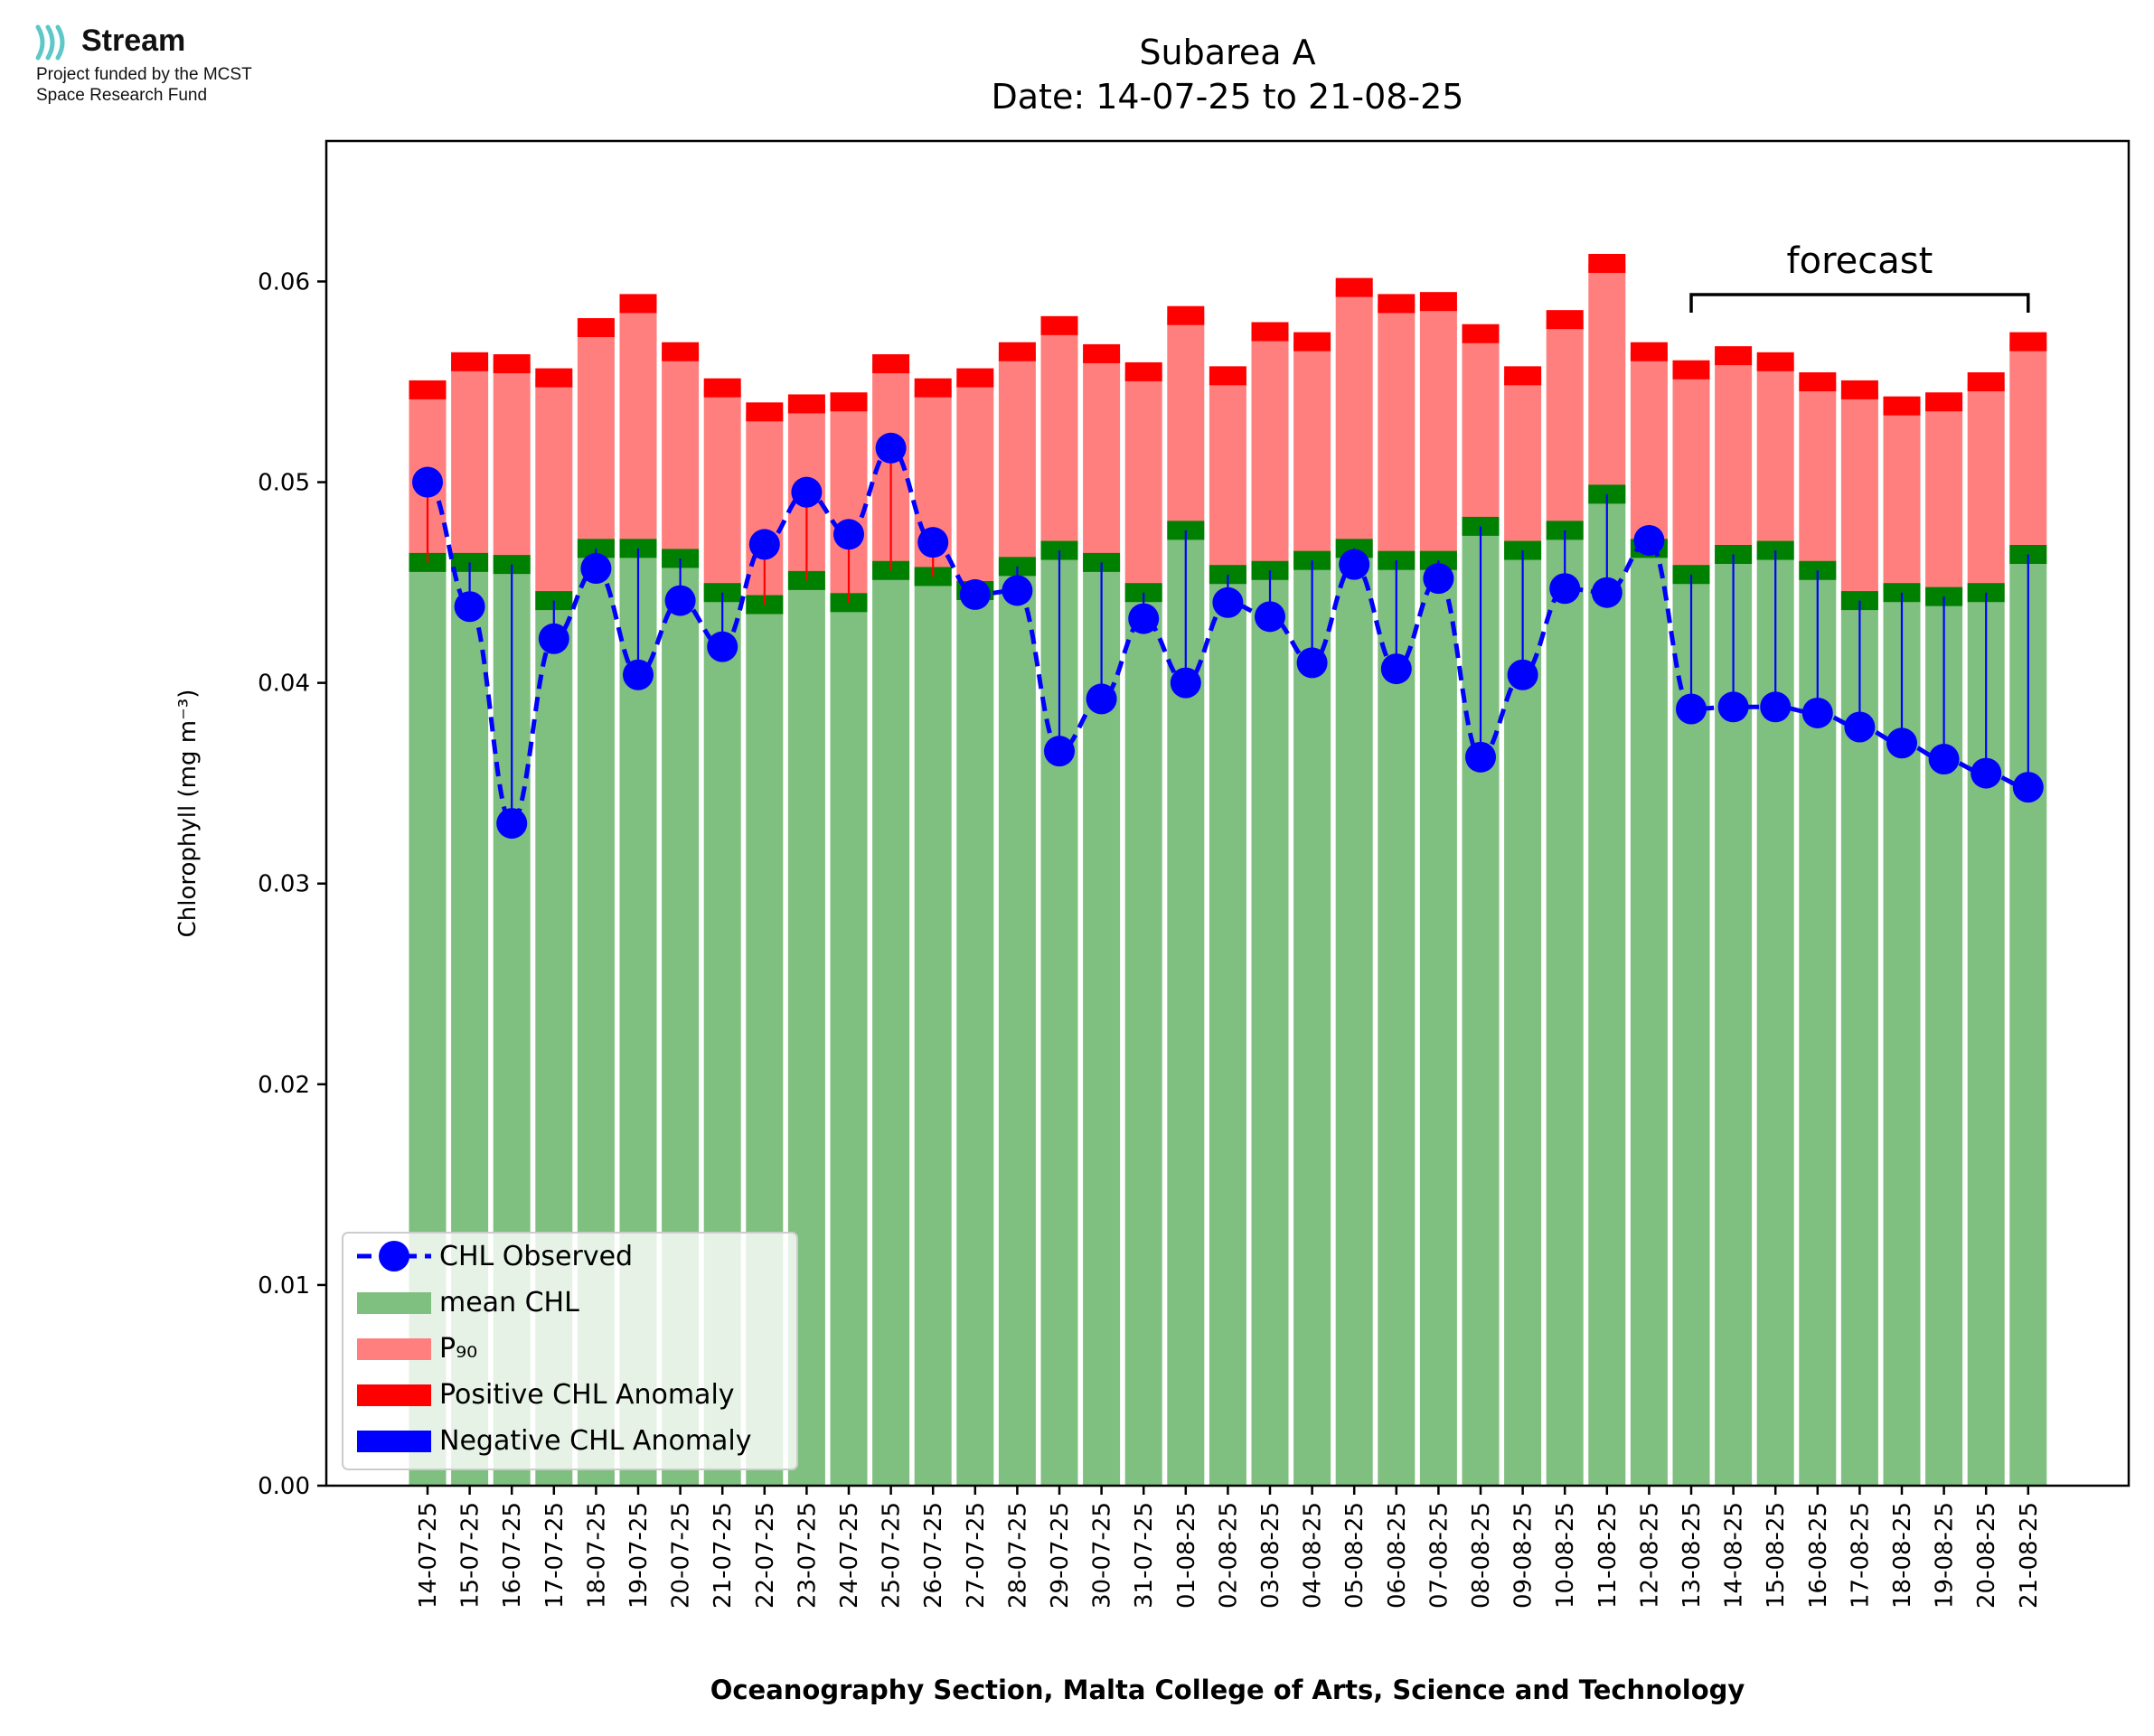  I want to click on y-tick-label: 0.05, so click(284, 484).